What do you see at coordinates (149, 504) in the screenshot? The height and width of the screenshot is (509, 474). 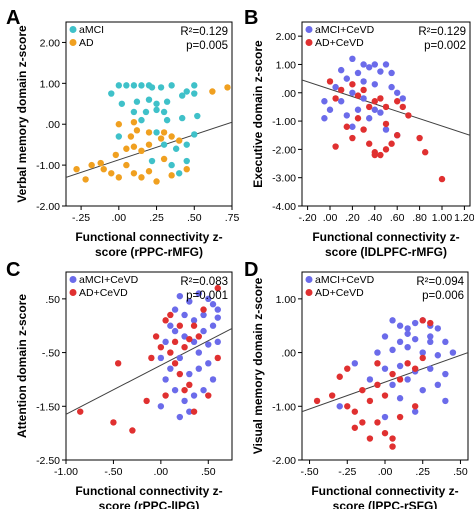 I see `x-axis-label: score (rPPC-lIPG)` at bounding box center [149, 504].